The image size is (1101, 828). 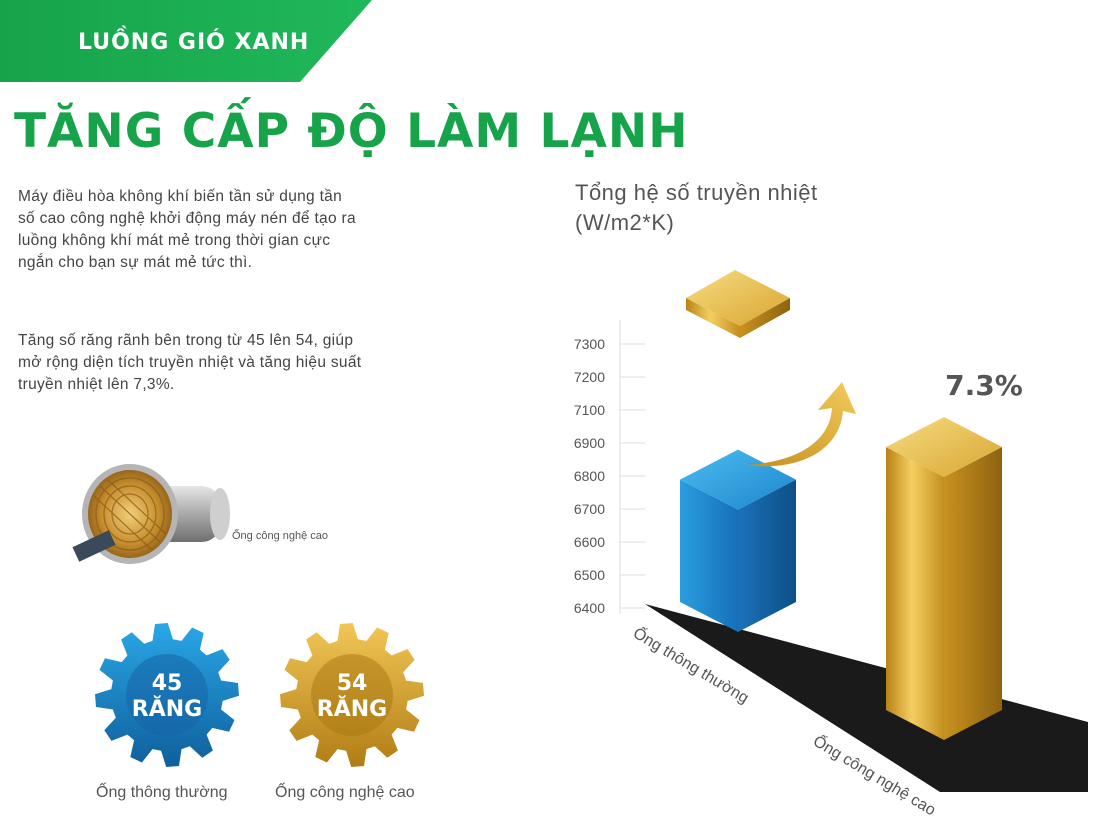 I want to click on y-tick-label: 6700, so click(x=589, y=509).